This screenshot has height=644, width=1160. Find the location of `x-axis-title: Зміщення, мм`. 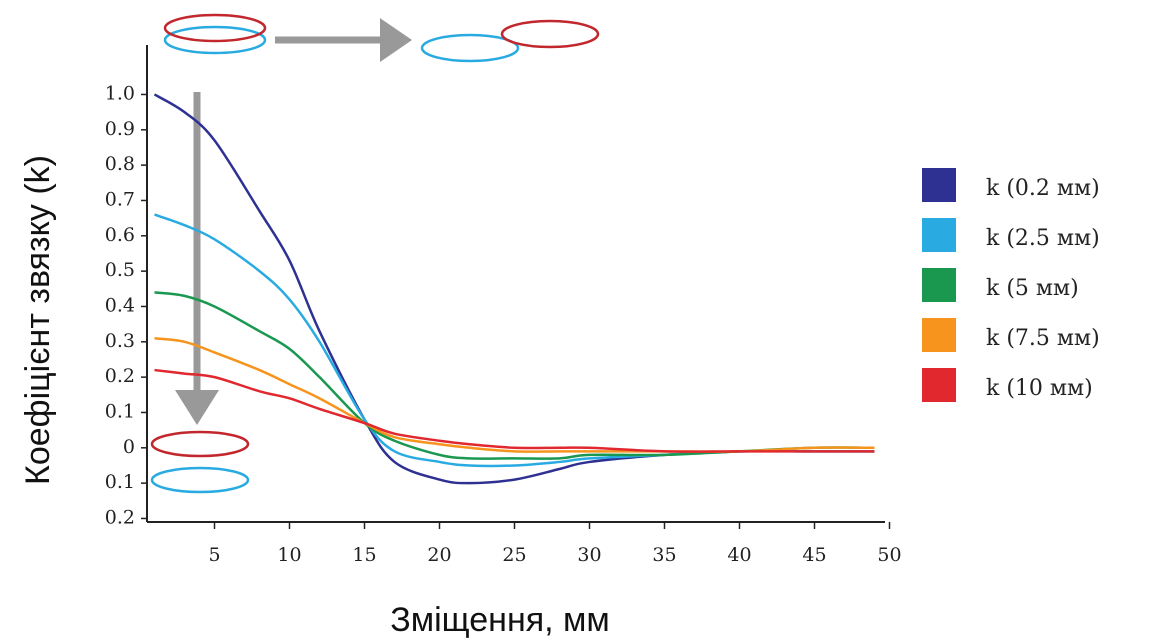

x-axis-title: Зміщення, мм is located at coordinates (500, 620).